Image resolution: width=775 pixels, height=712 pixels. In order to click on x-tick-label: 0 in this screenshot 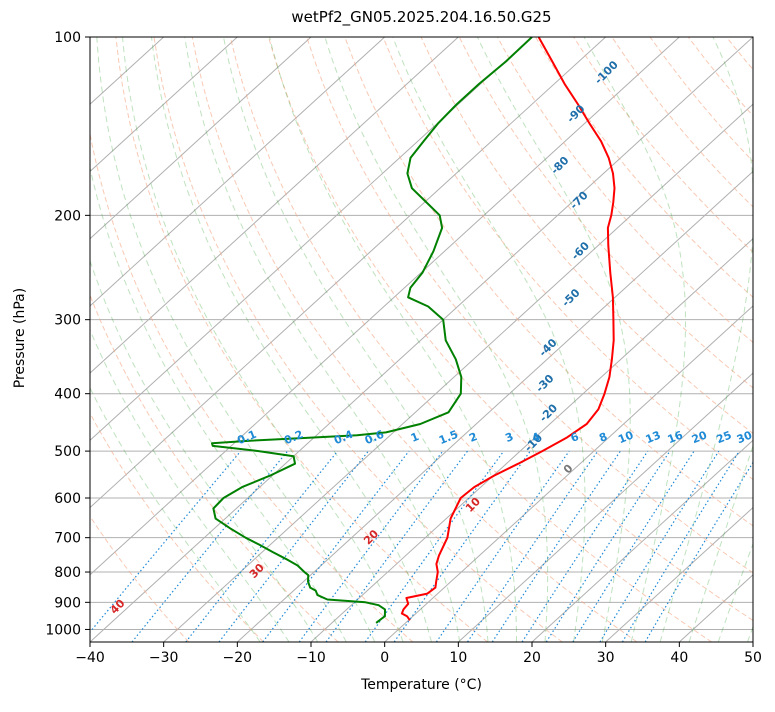, I will do `click(384, 658)`.